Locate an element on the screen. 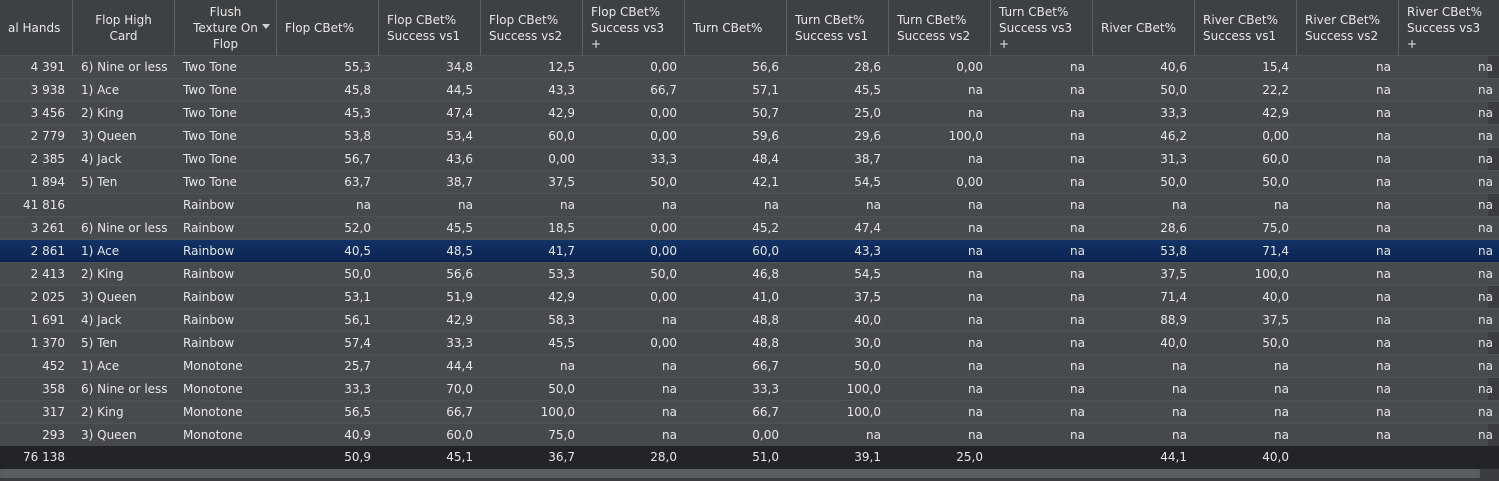 The image size is (1499, 481). cell: 2 779 is located at coordinates (47, 136).